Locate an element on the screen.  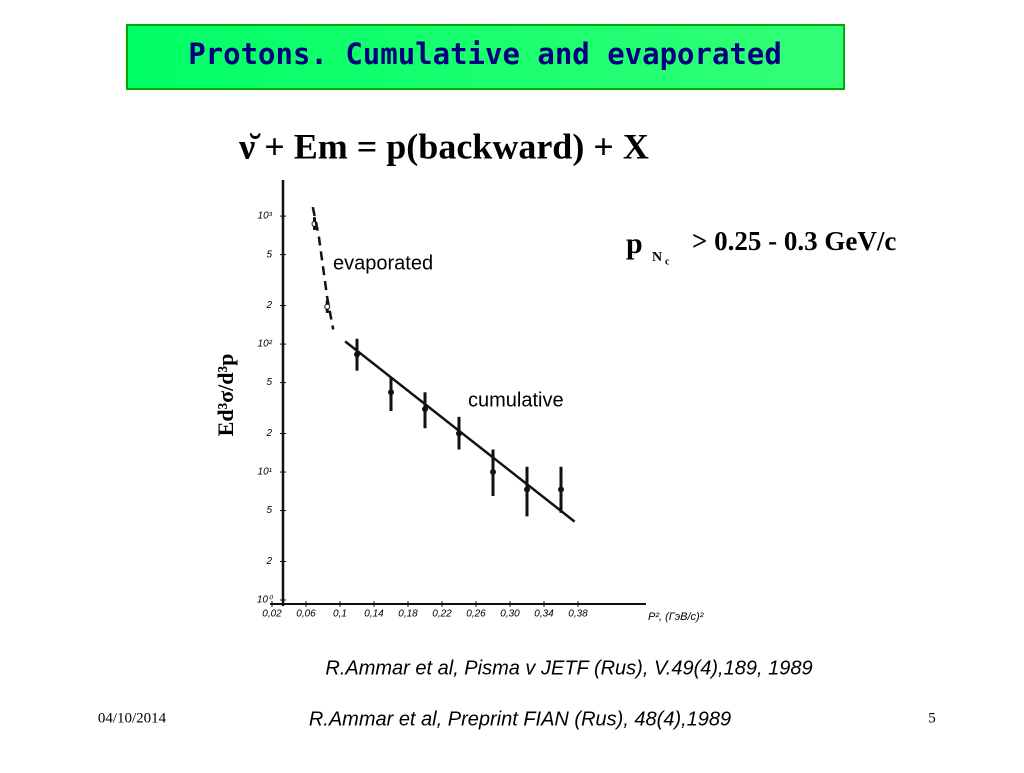
x-tick-label: 0,38 is located at coordinates (578, 614).